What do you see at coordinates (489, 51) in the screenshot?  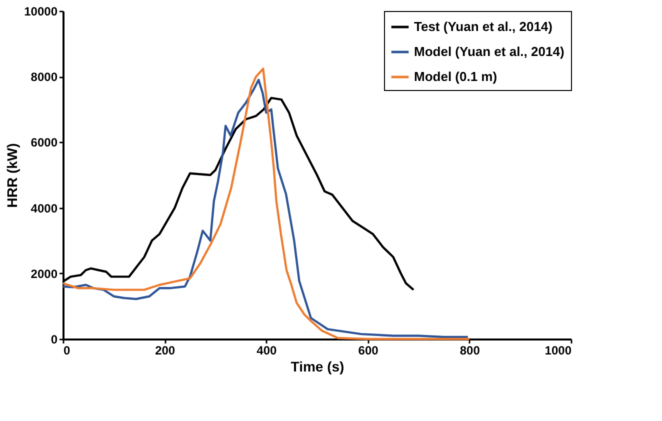 I see `legend-label: Model (Yuan et al., 2014)` at bounding box center [489, 51].